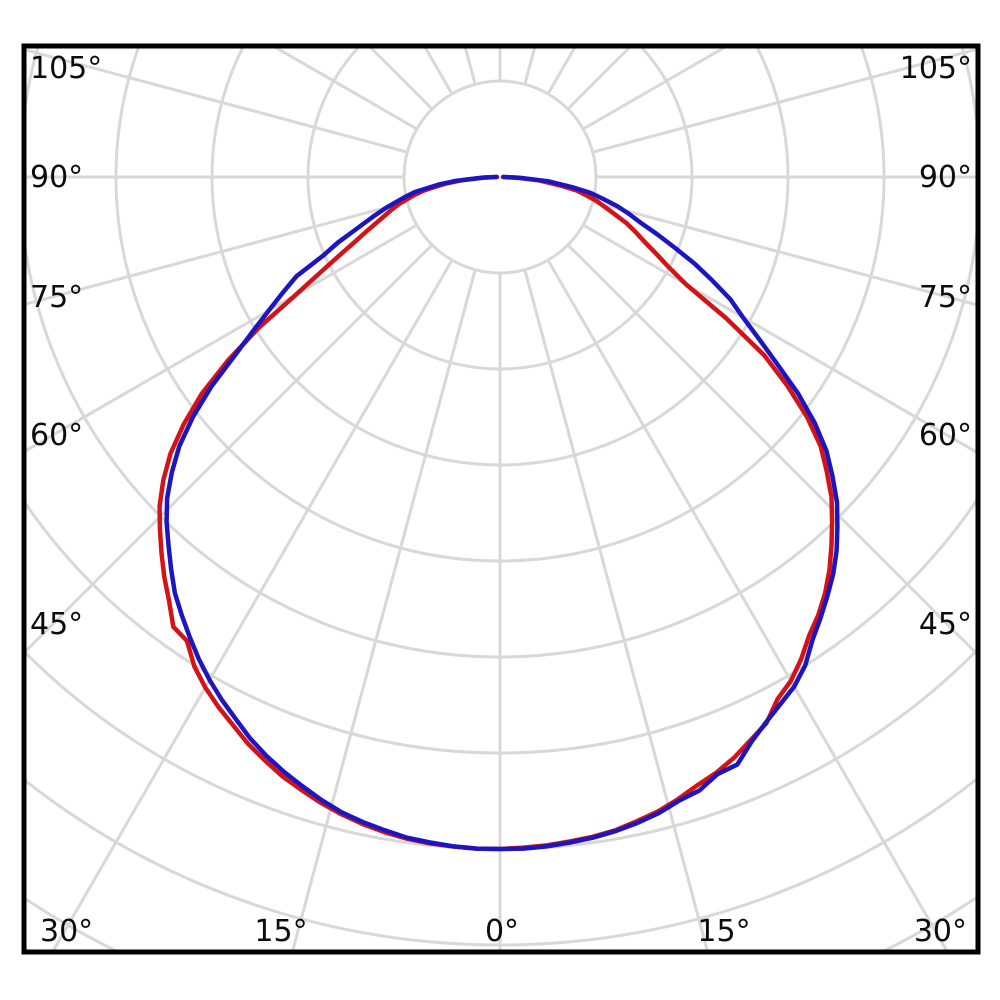 The image size is (1000, 1000). Describe the element at coordinates (66, 931) in the screenshot. I see `angle-label-bottom-0: 30°` at that location.